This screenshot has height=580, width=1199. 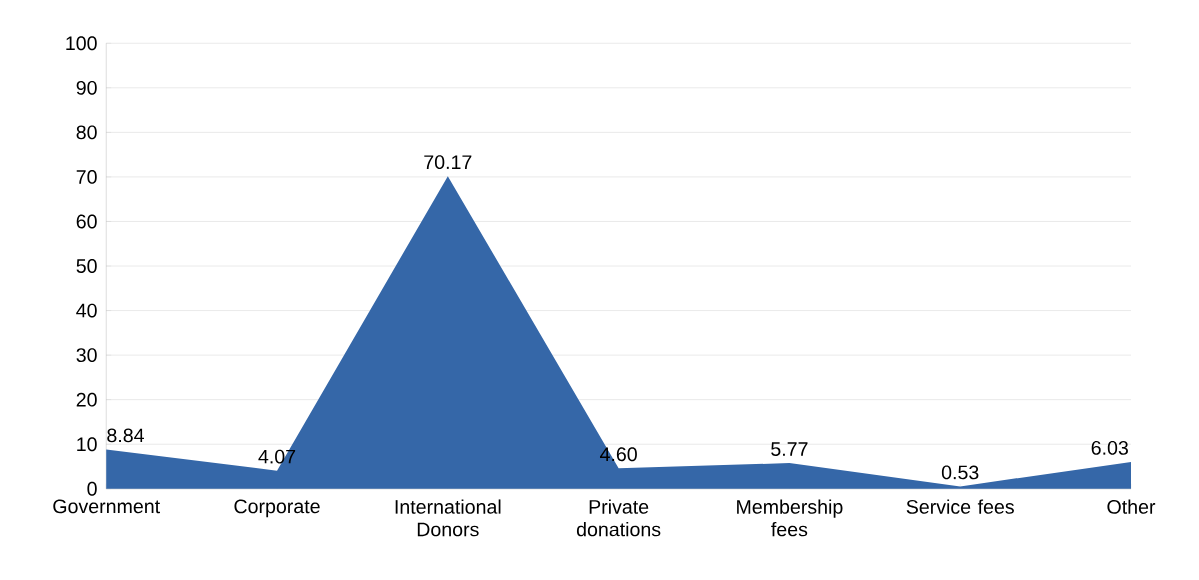 I want to click on y-tick-label: 60, so click(x=86, y=221).